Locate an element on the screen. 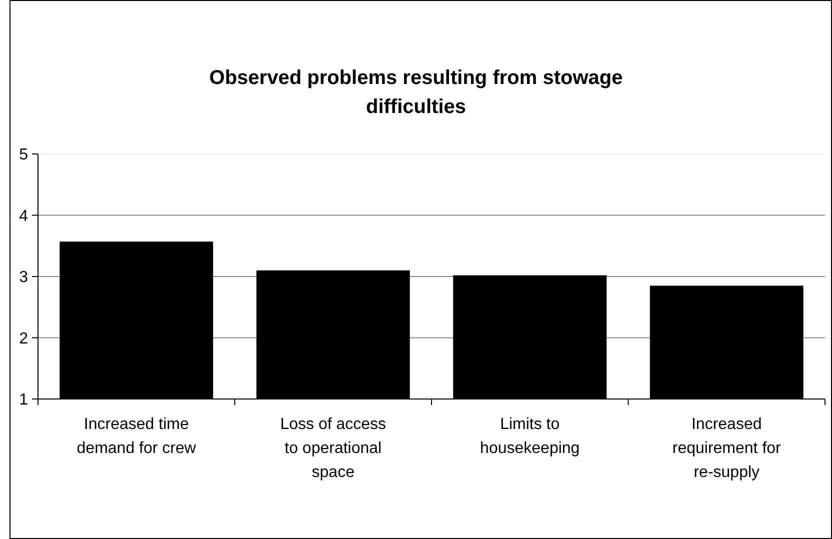 This screenshot has height=539, width=832. y-tick-label: 3 is located at coordinates (23, 277).